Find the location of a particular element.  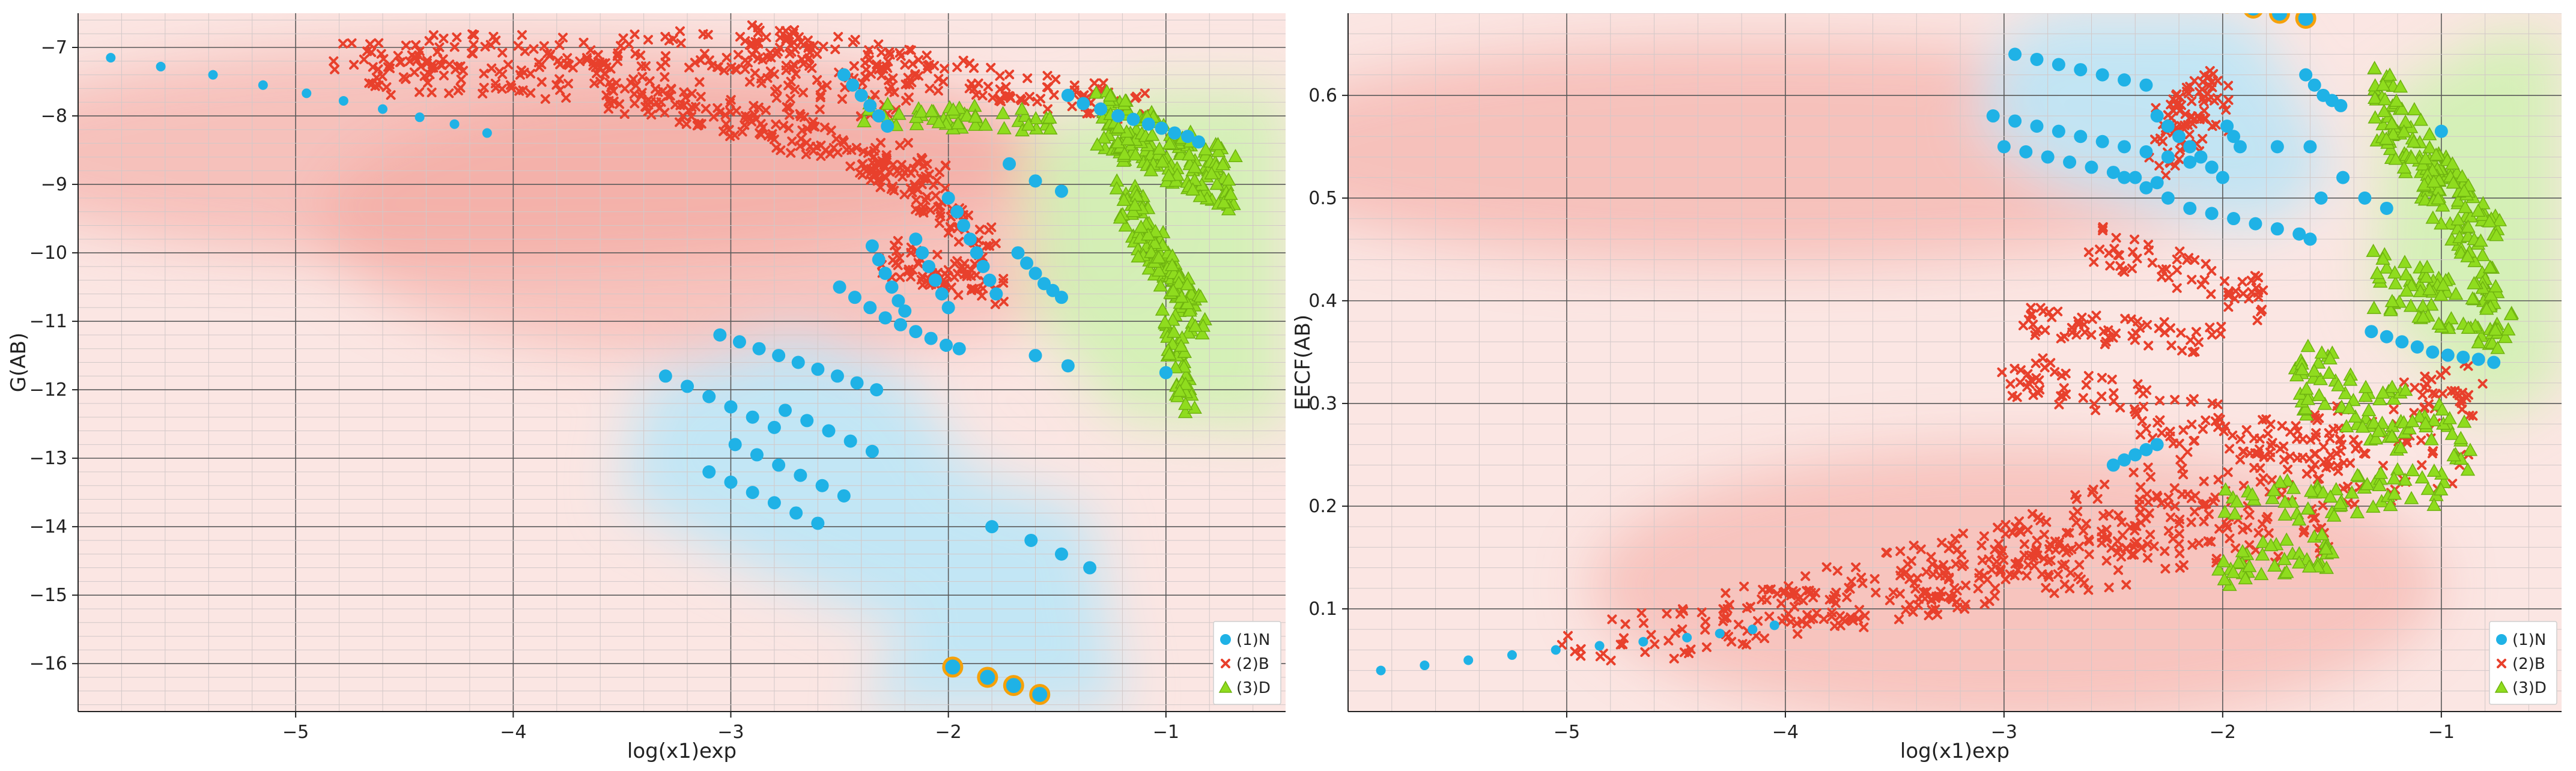

series-3D is located at coordinates (1050, 251).